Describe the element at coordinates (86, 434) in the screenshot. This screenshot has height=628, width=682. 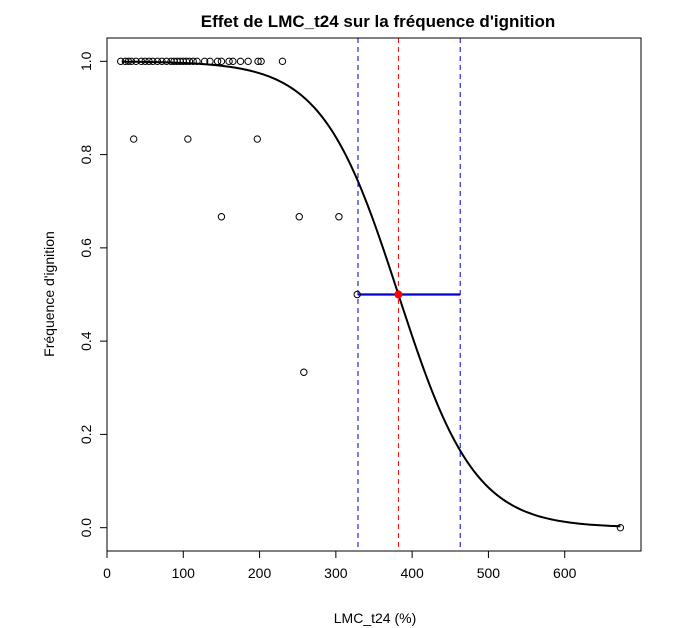
I see `y-tick-label: 0.2` at that location.